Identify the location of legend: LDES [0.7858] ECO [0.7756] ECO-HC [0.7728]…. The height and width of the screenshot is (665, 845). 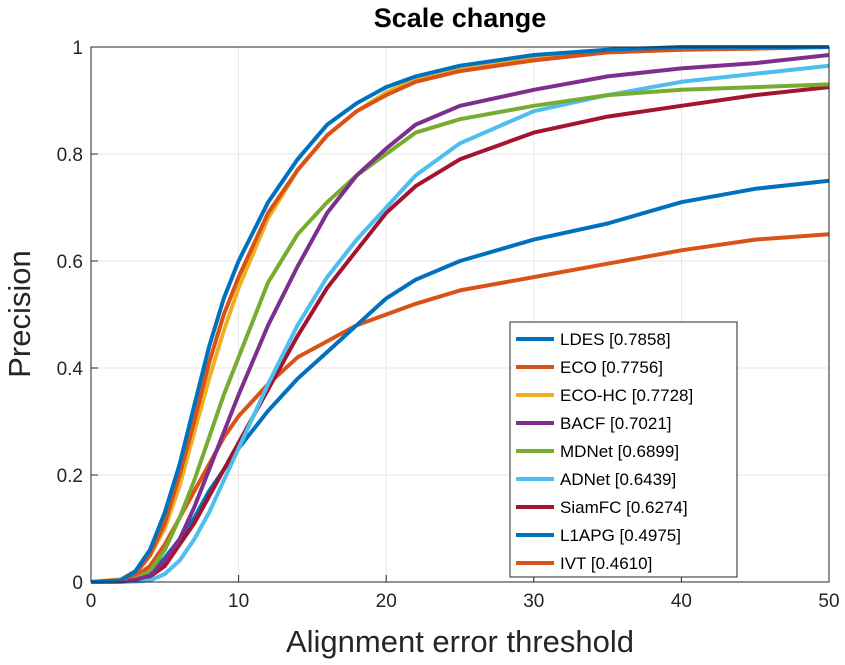
(623, 449).